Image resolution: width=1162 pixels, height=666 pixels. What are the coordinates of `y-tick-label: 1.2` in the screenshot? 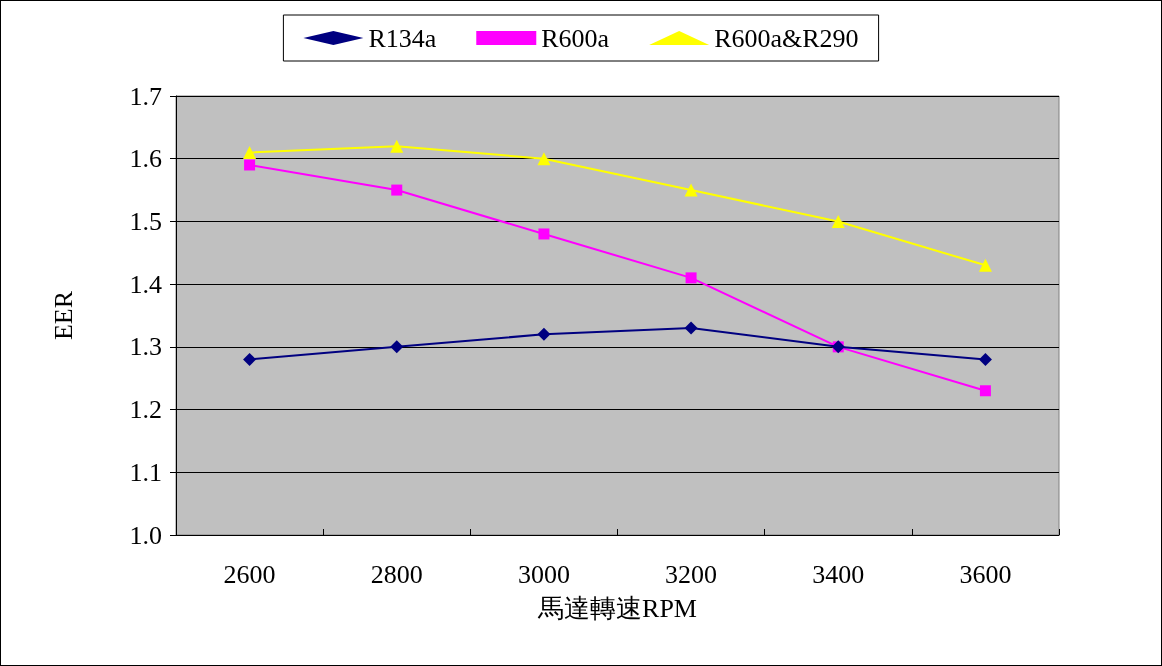 It's located at (145, 410).